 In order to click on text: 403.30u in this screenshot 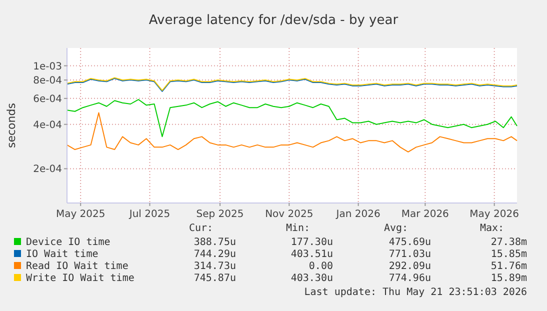, I will do `click(311, 278)`.